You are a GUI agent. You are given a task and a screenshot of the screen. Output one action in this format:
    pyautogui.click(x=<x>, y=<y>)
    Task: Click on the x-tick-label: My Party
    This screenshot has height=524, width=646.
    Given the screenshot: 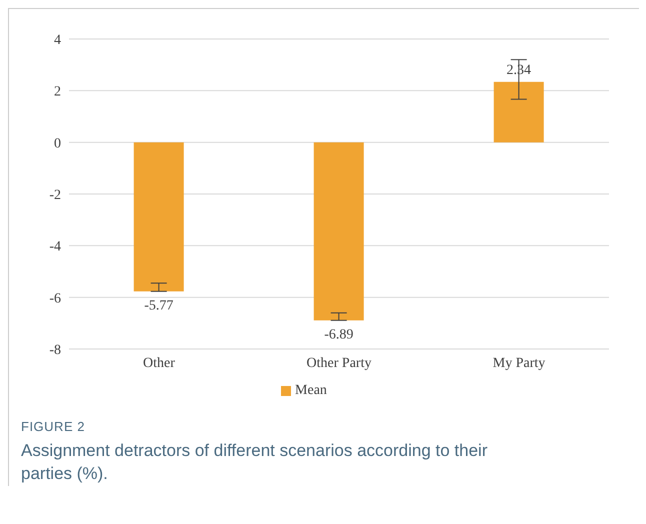 What is the action you would take?
    pyautogui.click(x=519, y=363)
    